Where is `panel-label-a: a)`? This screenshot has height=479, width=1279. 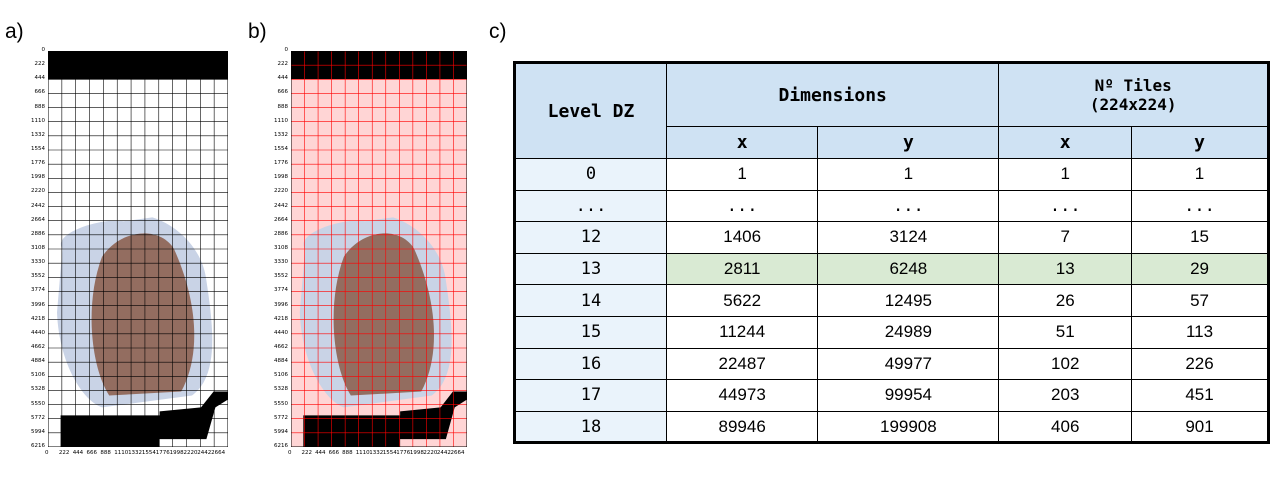 panel-label-a: a) is located at coordinates (14, 31).